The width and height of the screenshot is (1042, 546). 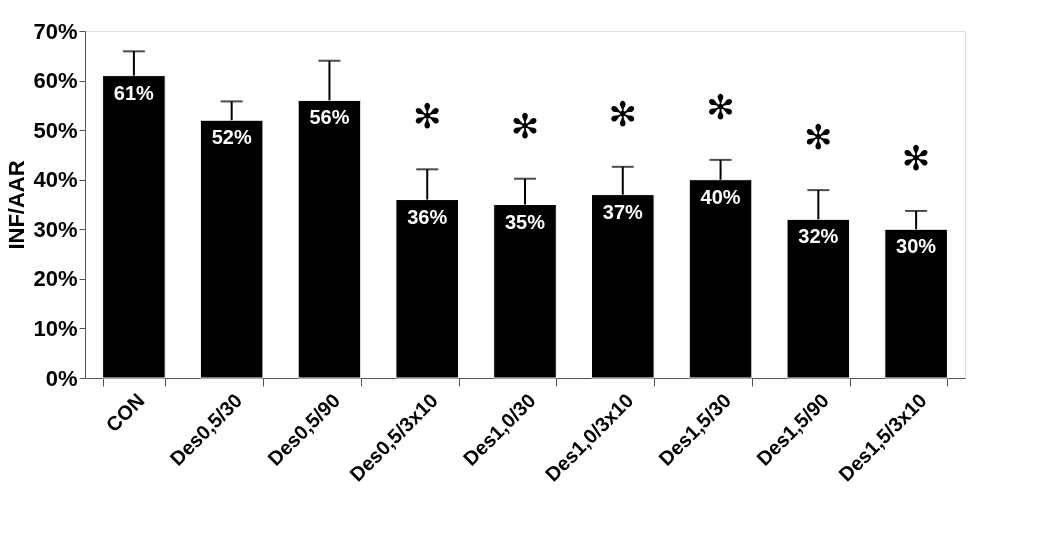 I want to click on data-label: 52%, so click(x=231, y=137).